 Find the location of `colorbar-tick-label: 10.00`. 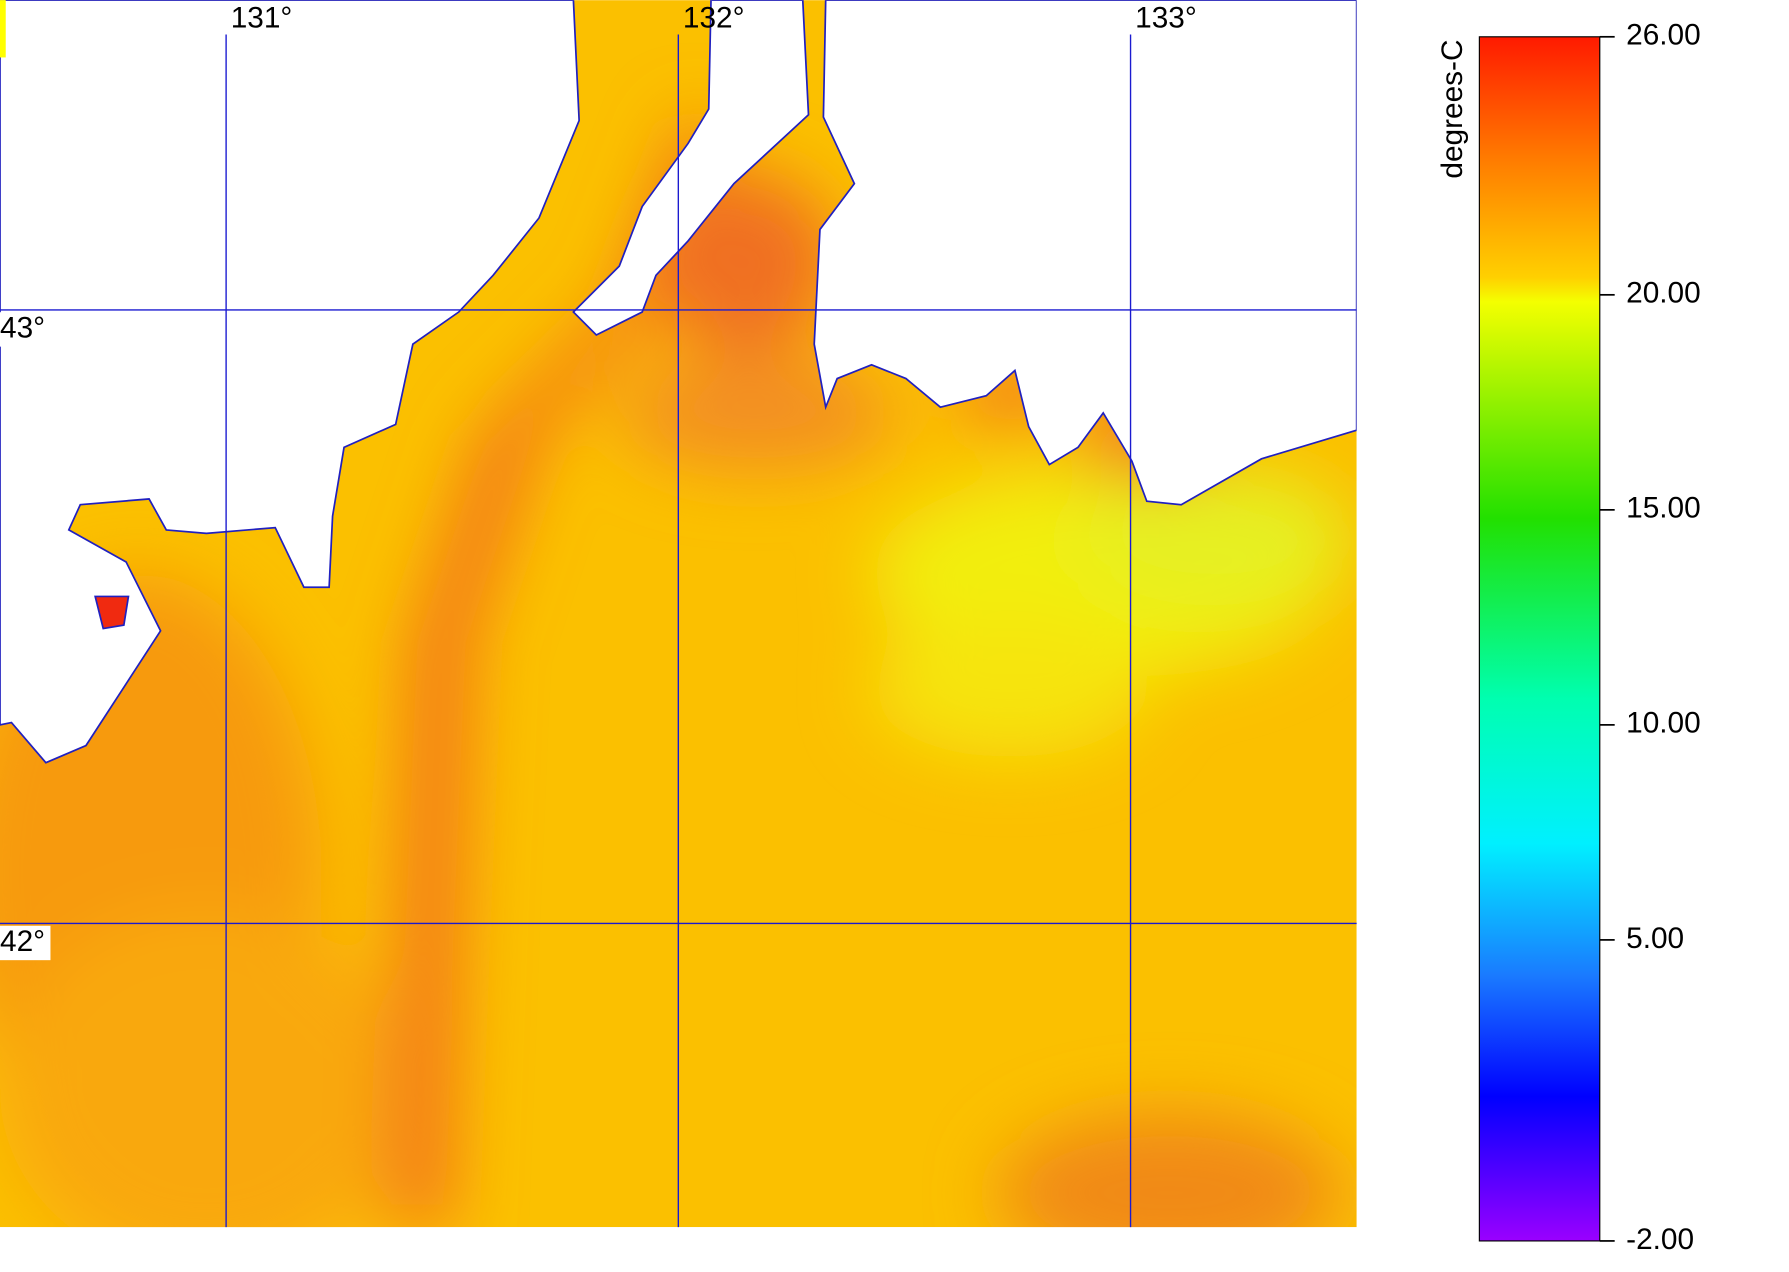

colorbar-tick-label: 10.00 is located at coordinates (1663, 723).